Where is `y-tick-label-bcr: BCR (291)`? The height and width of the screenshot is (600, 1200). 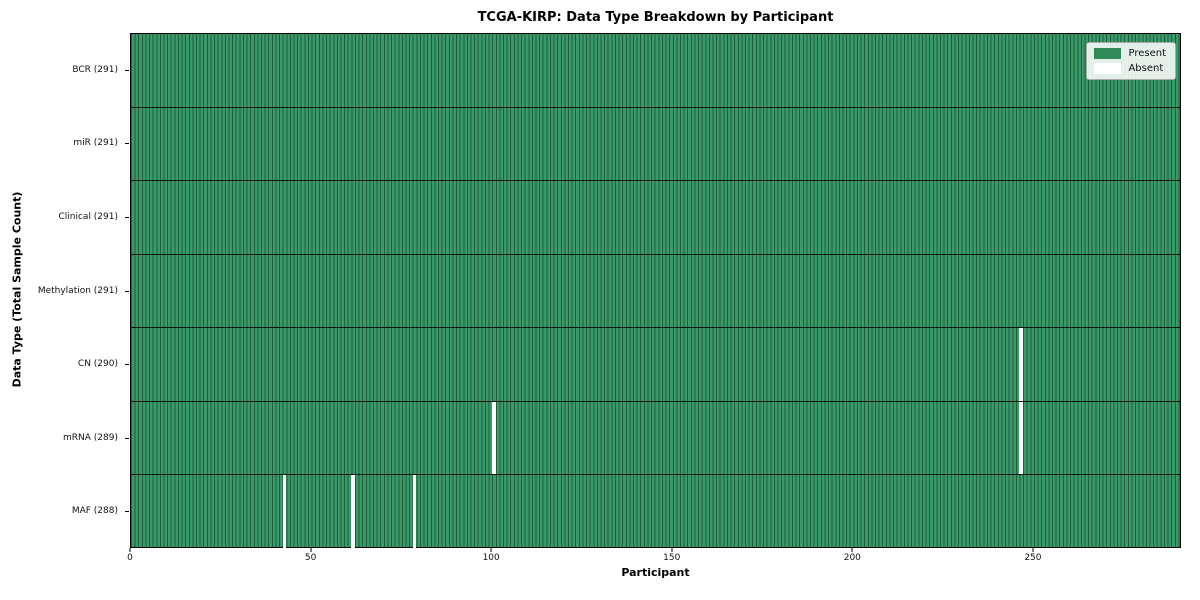
y-tick-label-bcr: BCR (291) is located at coordinates (95, 69).